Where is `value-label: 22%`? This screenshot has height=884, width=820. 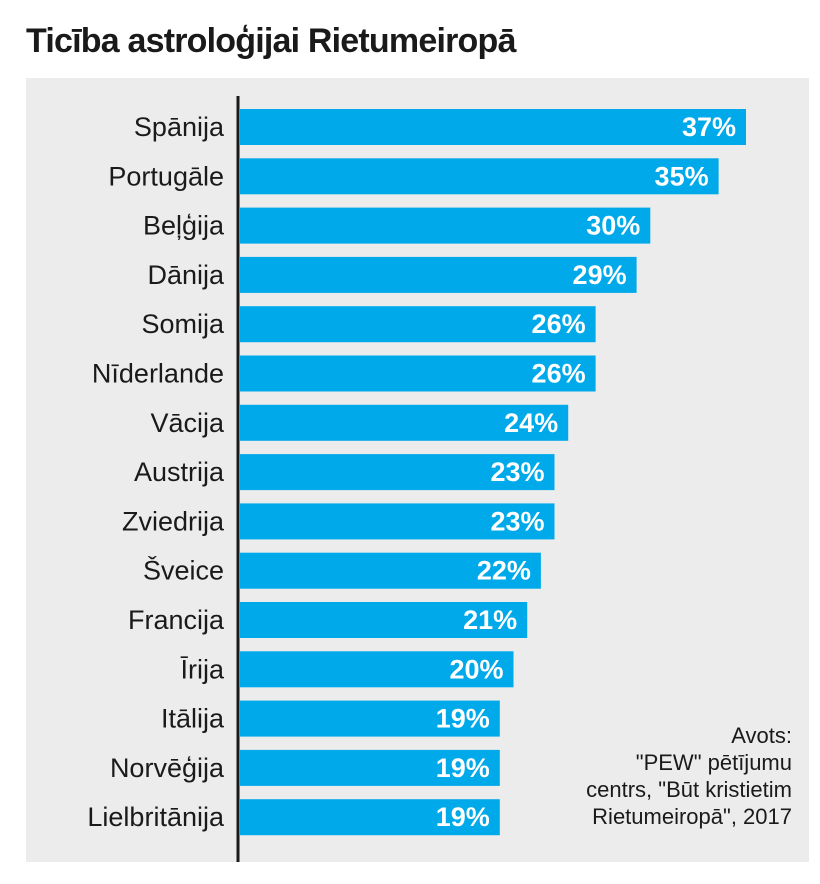
value-label: 22% is located at coordinates (504, 571).